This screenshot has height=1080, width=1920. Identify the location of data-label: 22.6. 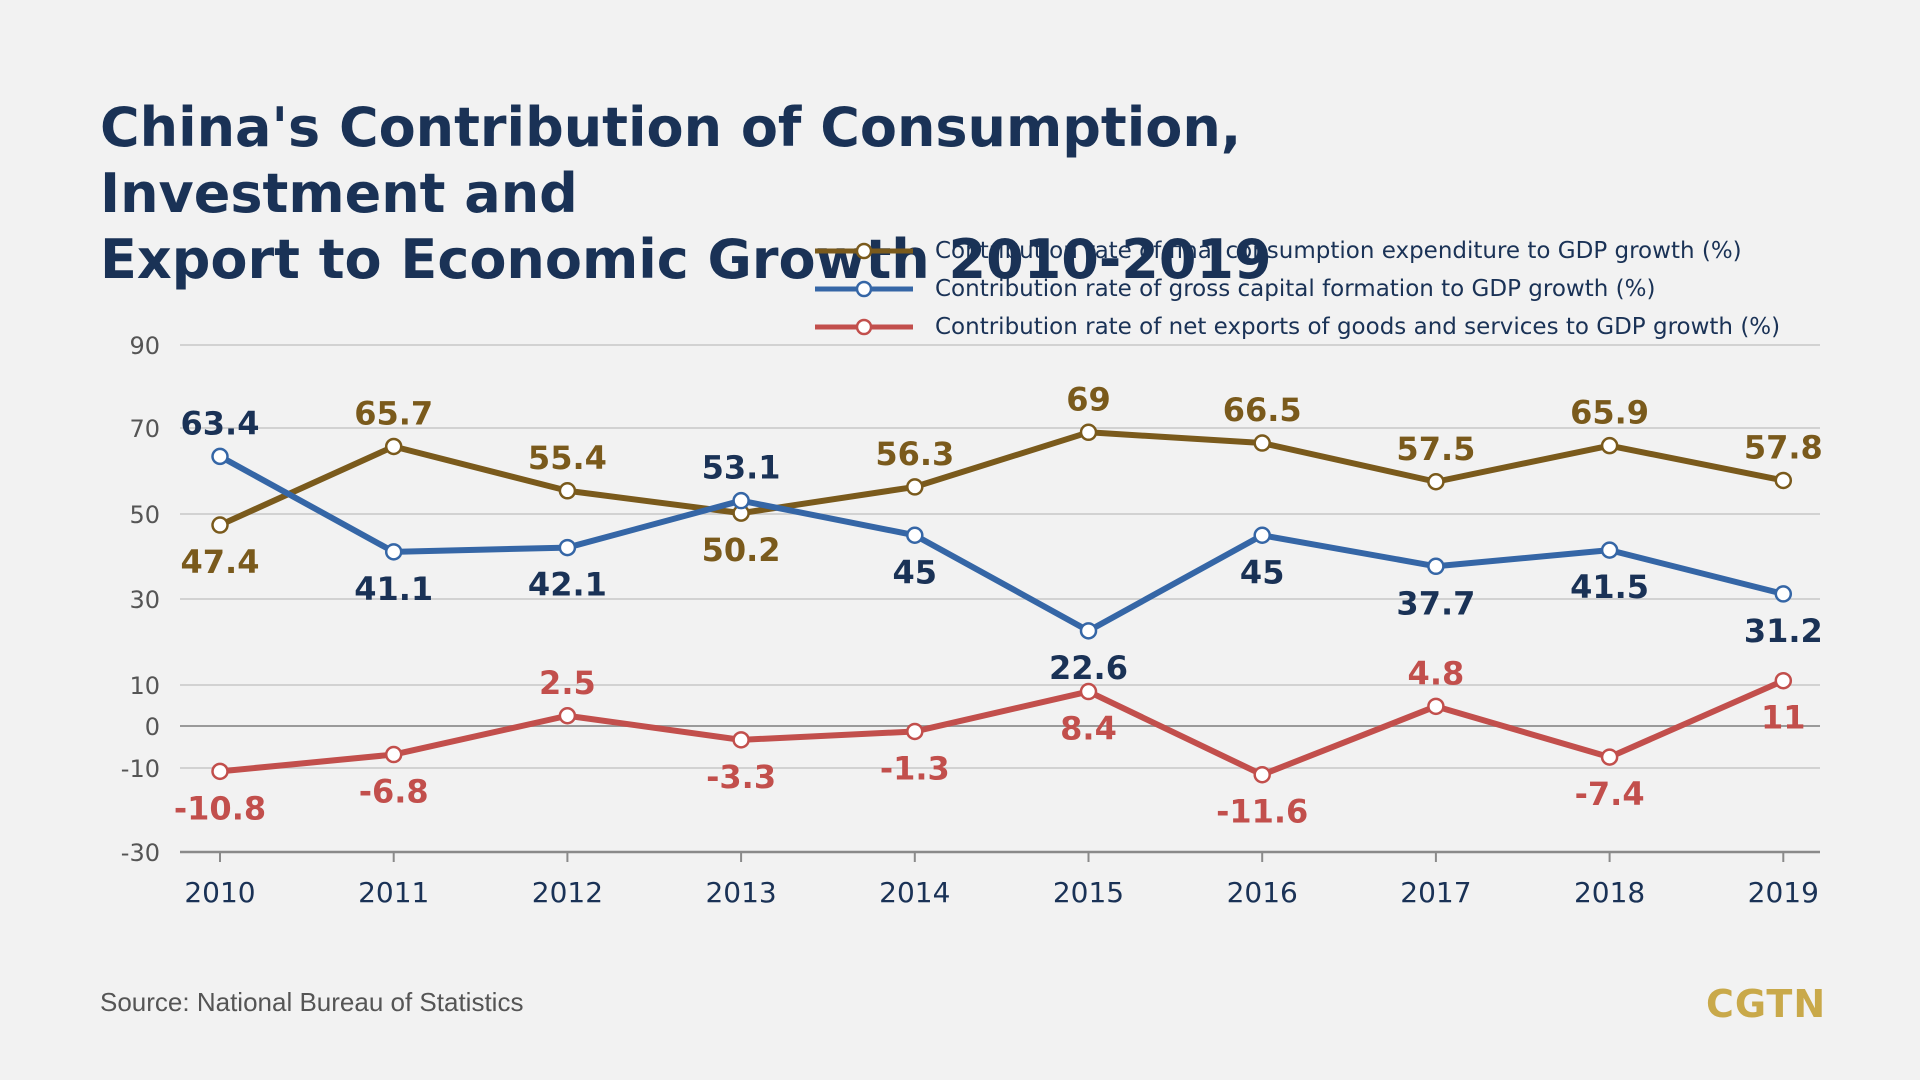
(1088, 668).